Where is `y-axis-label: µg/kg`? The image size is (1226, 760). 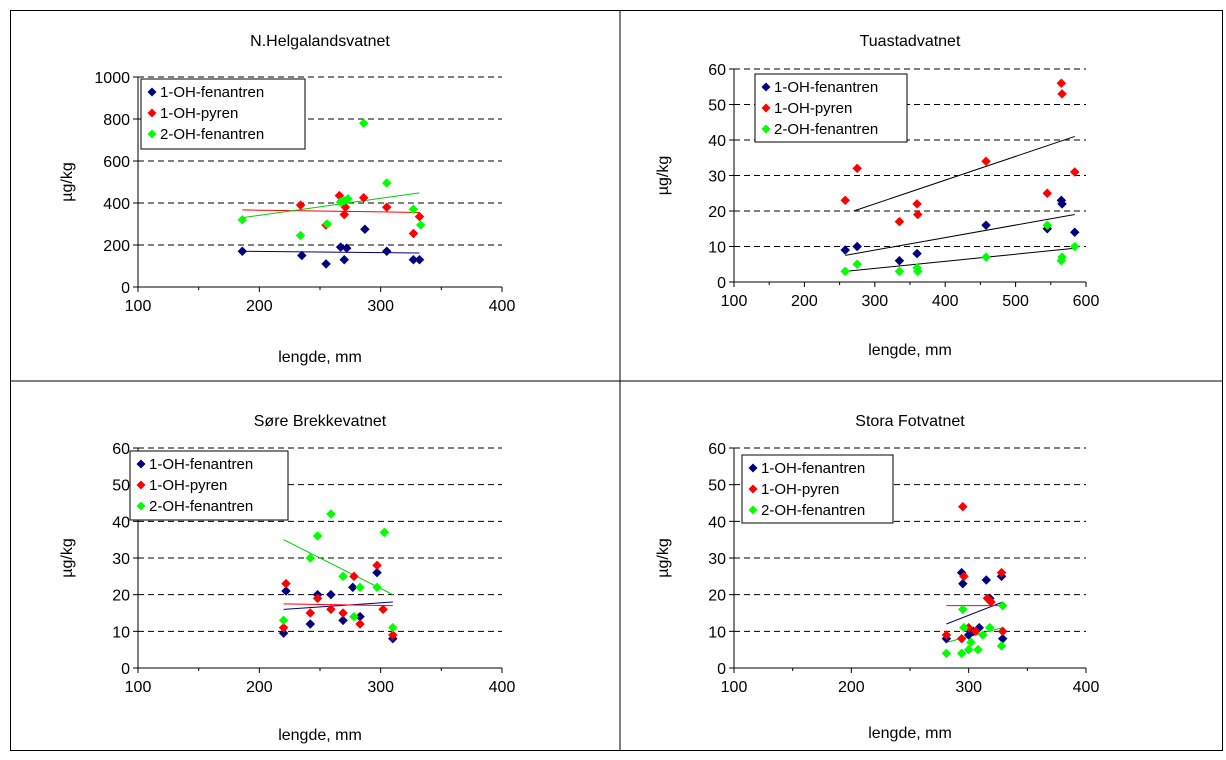
y-axis-label: µg/kg is located at coordinates (67, 557).